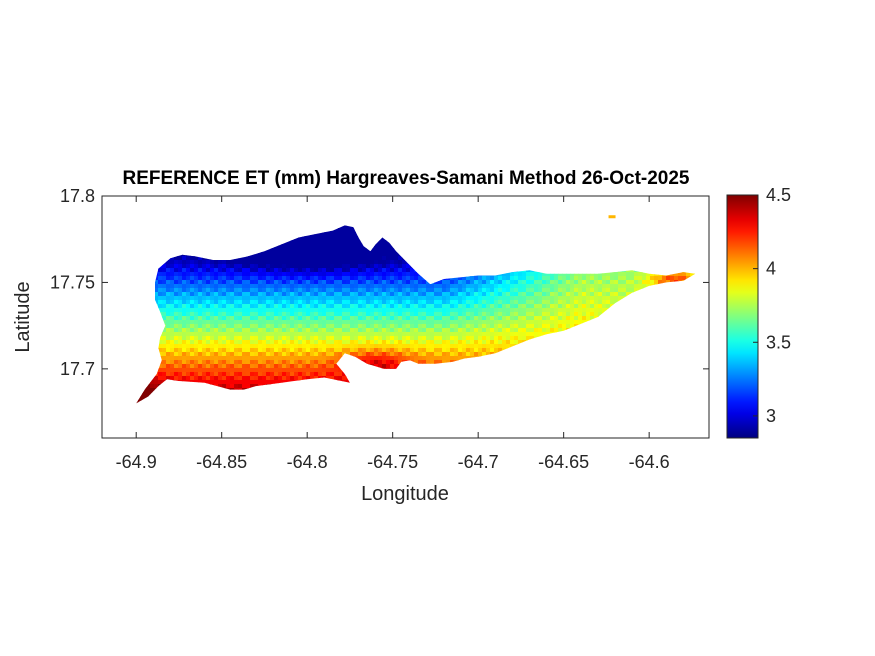  What do you see at coordinates (778, 195) in the screenshot?
I see `colorbar-tick-label: 4.5` at bounding box center [778, 195].